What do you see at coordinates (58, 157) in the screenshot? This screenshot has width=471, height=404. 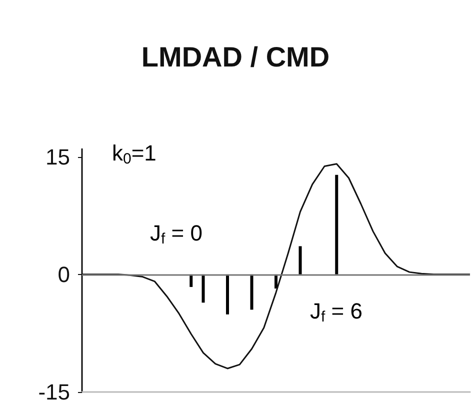 I see `y-tick-label: 15` at bounding box center [58, 157].